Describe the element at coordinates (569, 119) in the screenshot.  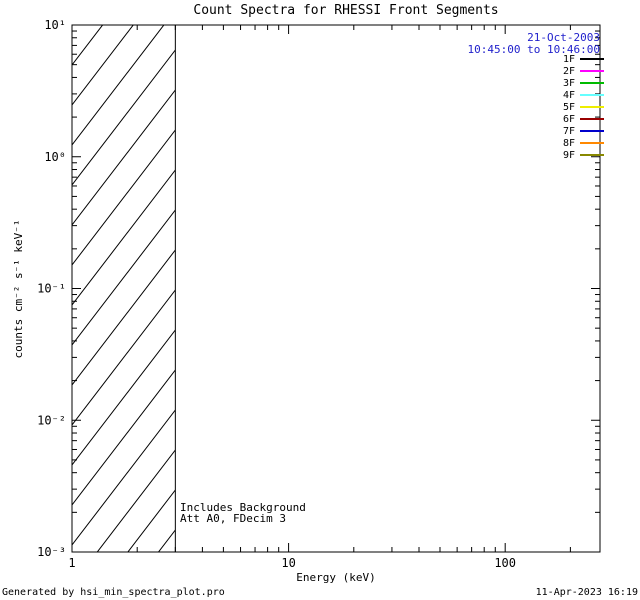
I see `legend-label: 6F` at that location.